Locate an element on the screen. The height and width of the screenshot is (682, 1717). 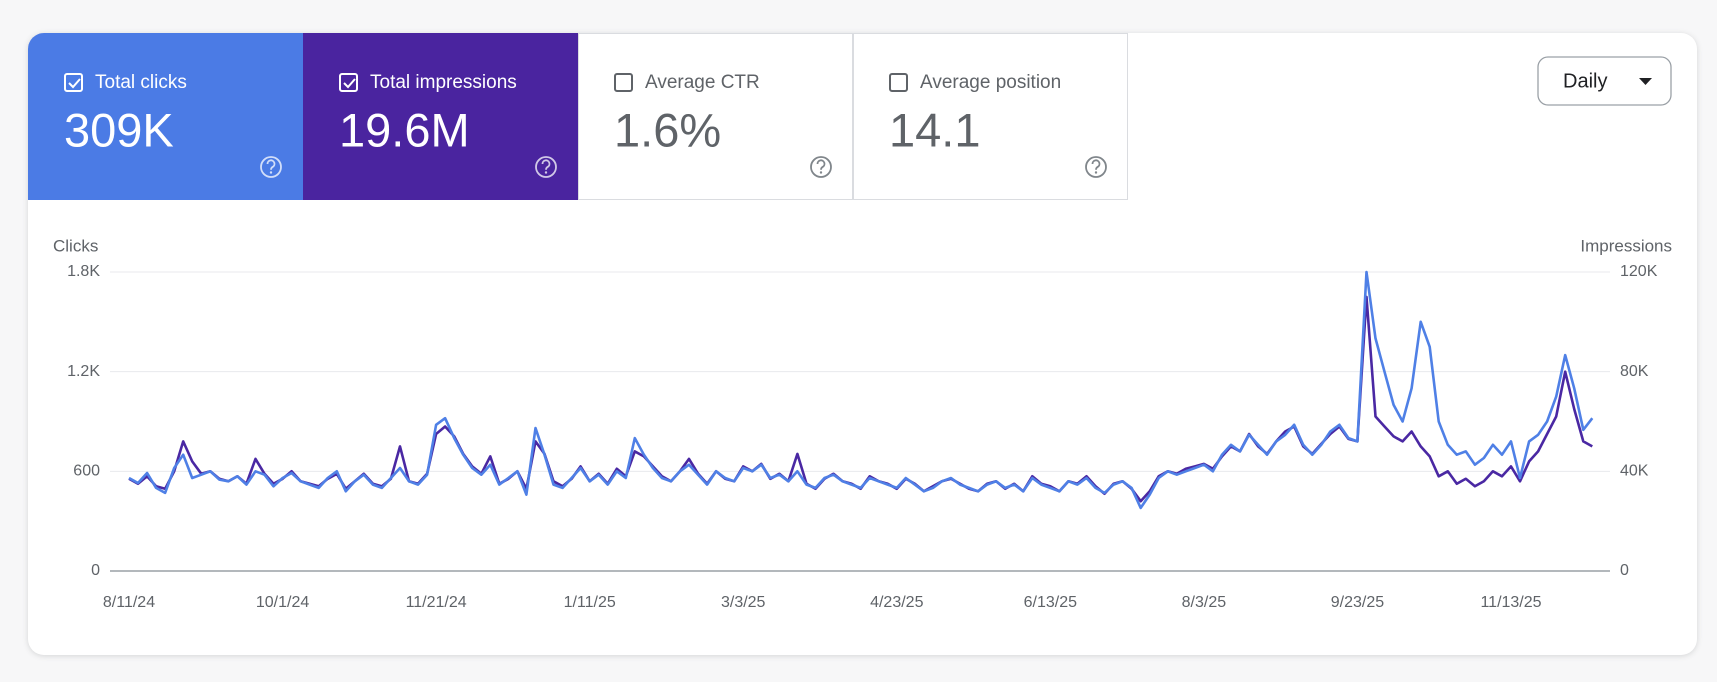
metric-value: 1.6% is located at coordinates (667, 129).